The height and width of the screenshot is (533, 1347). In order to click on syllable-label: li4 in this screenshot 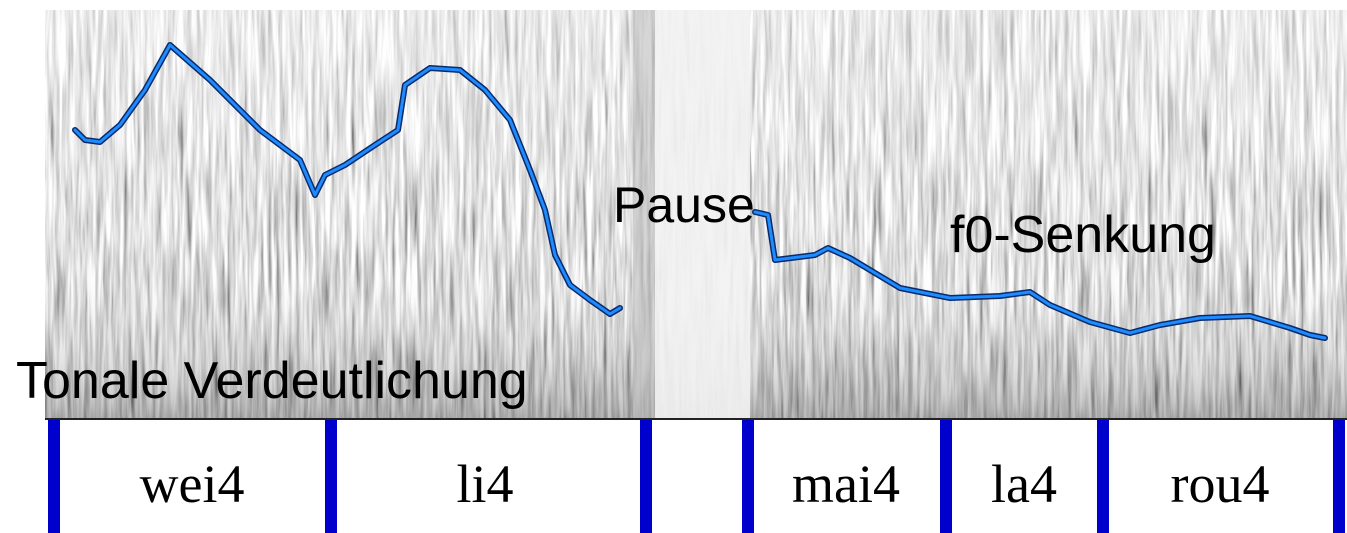, I will do `click(484, 484)`.